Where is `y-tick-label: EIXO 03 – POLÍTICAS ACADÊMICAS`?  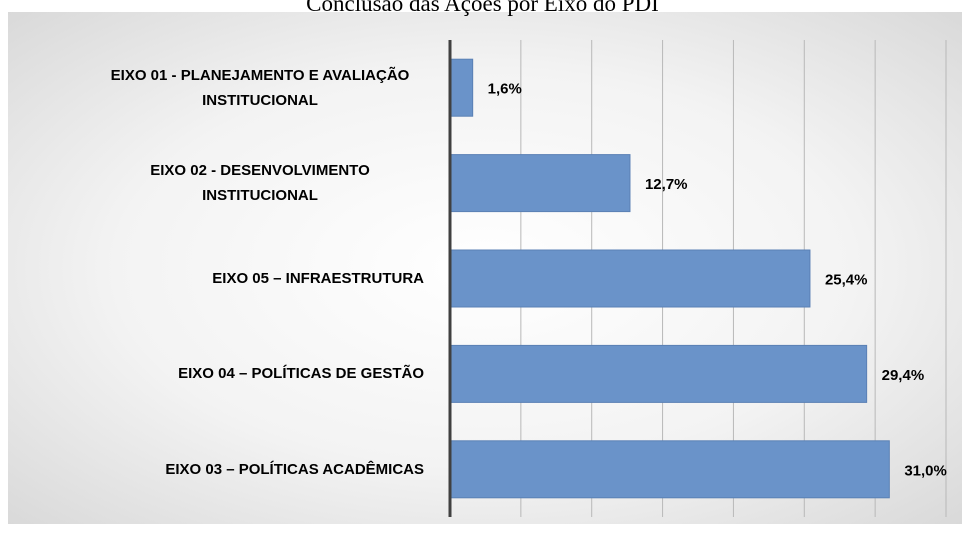
y-tick-label: EIXO 03 – POLÍTICAS ACADÊMICAS is located at coordinates (294, 469).